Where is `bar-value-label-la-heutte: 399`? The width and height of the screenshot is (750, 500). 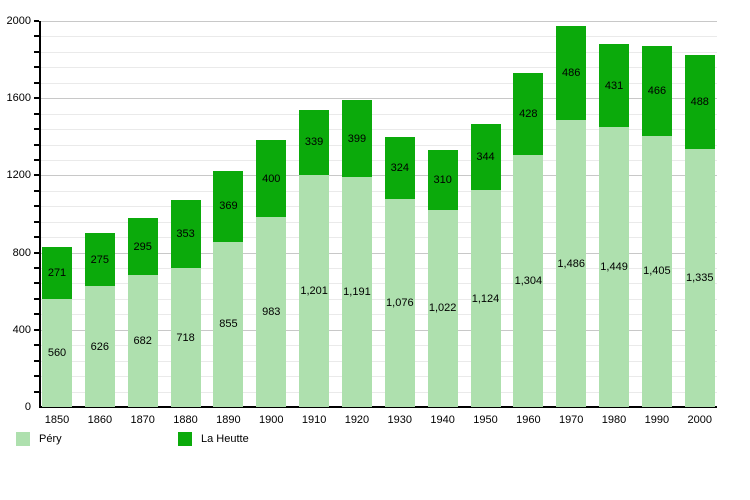
bar-value-label-la-heutte: 399 is located at coordinates (357, 138).